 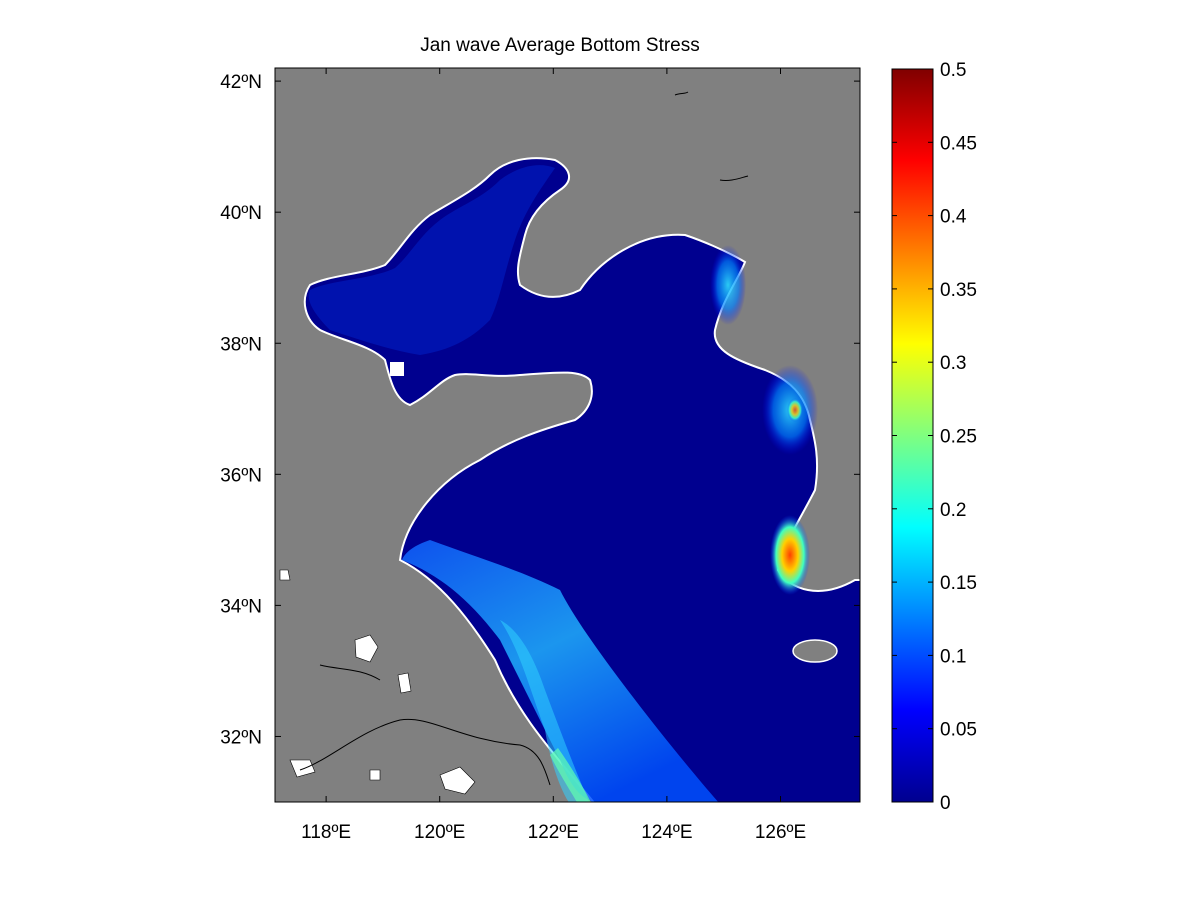 What do you see at coordinates (945, 803) in the screenshot?
I see `colorbar-tick-label: 0` at bounding box center [945, 803].